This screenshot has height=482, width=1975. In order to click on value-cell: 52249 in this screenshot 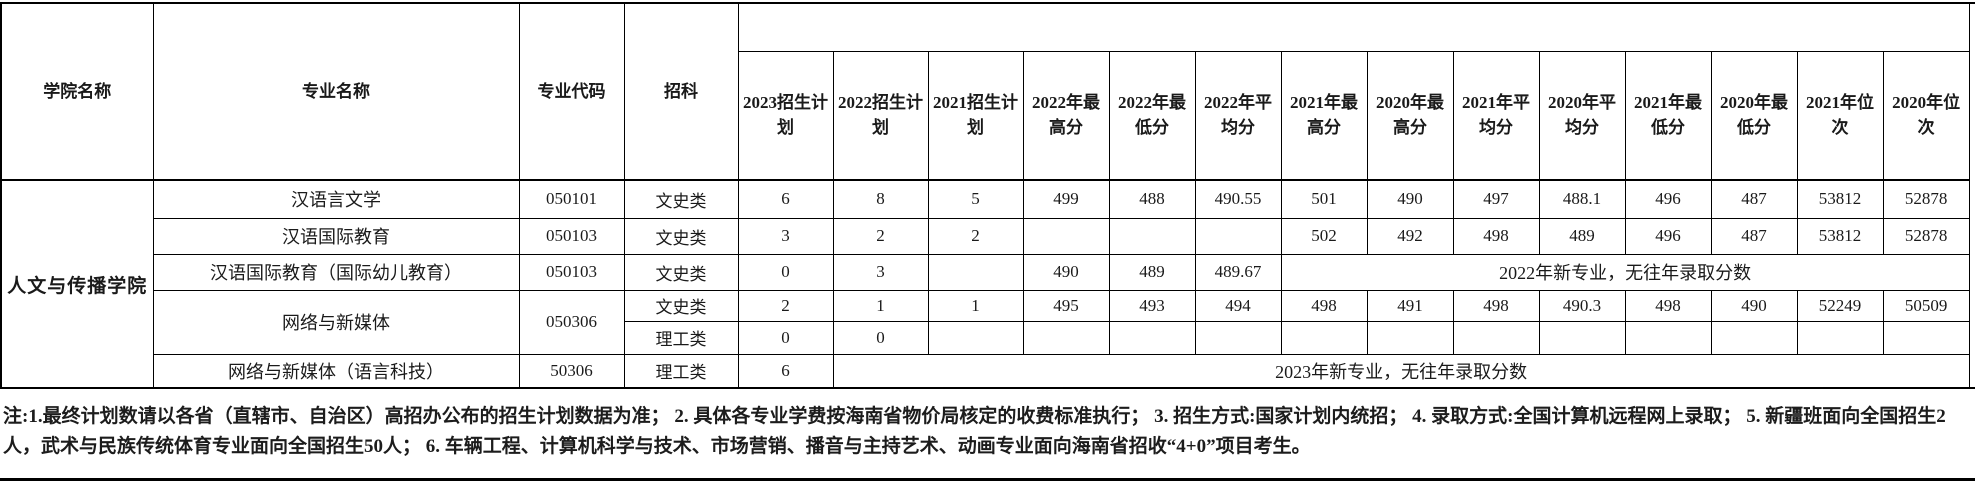, I will do `click(1840, 305)`.